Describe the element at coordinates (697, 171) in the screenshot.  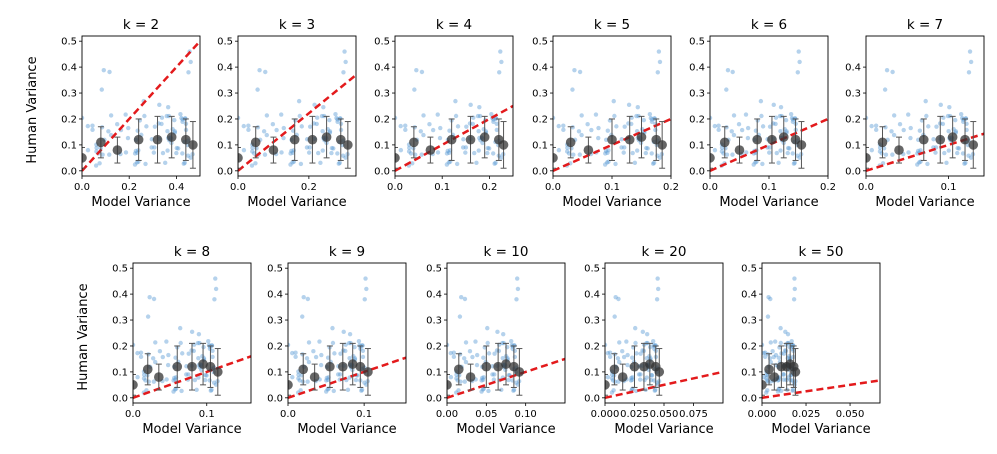
I see `y-tick-label: 0.0` at that location.